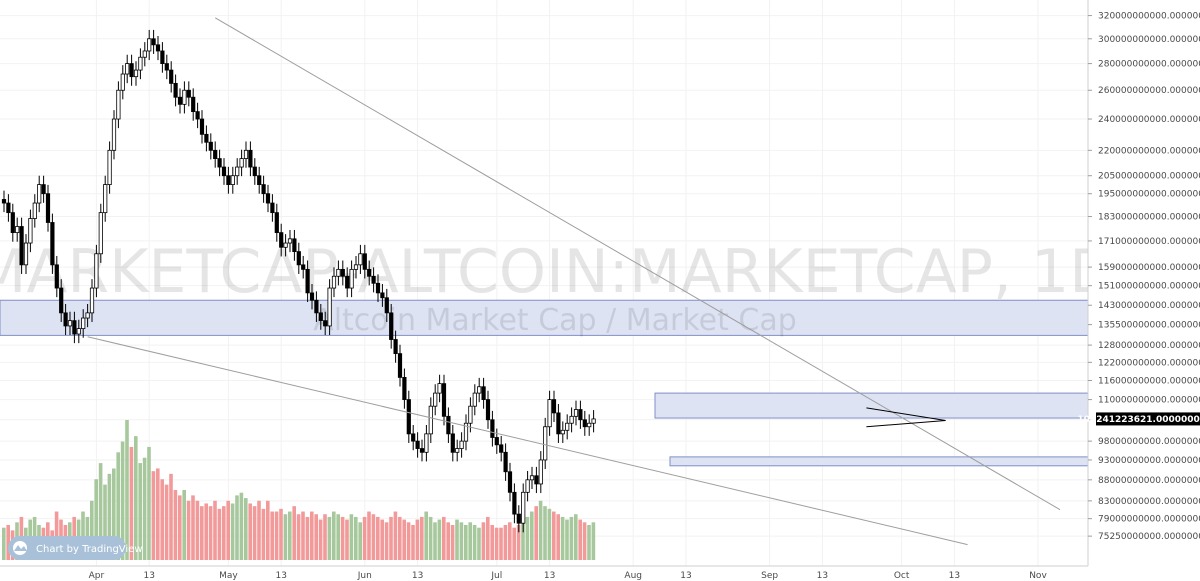  What do you see at coordinates (1149, 120) in the screenshot?
I see `y-tick-label: 240000000000.0000000000` at bounding box center [1149, 120].